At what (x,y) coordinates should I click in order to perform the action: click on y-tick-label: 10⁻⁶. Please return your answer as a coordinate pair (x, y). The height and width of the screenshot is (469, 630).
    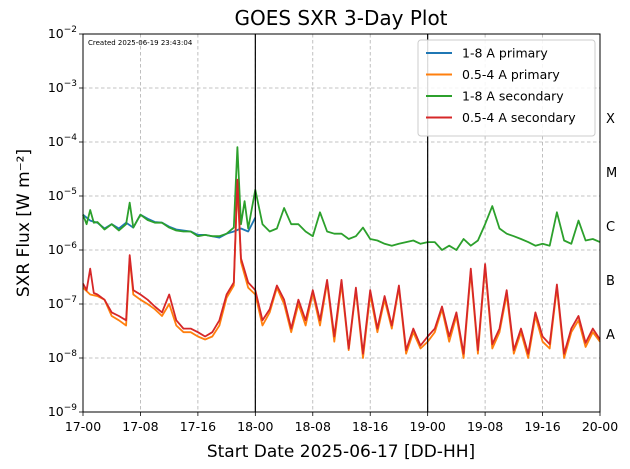
    Looking at the image, I should click on (62, 249).